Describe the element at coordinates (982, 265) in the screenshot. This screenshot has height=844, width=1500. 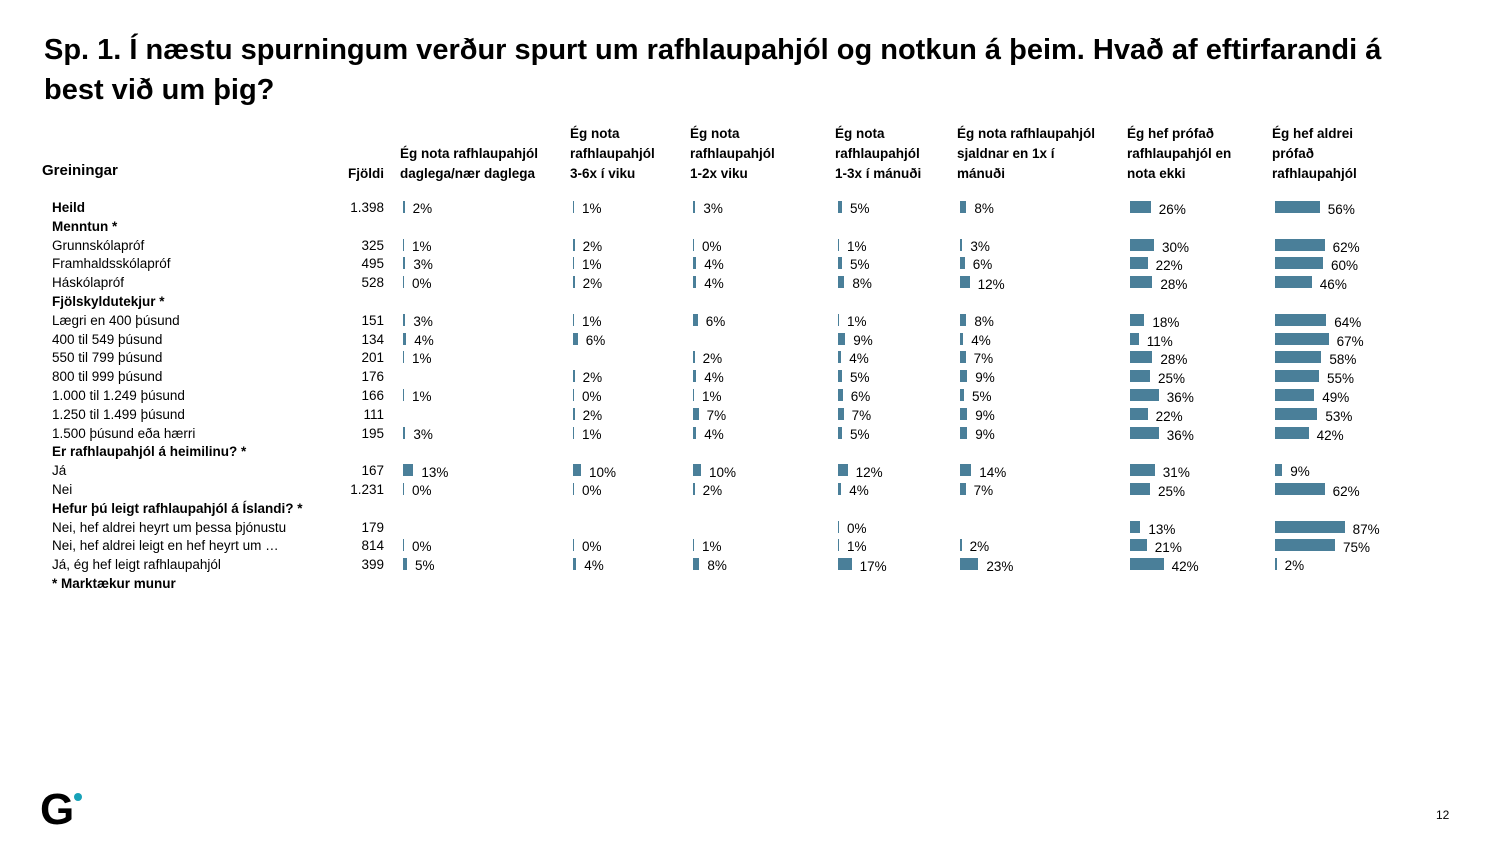
I see `data-label: 6%` at that location.